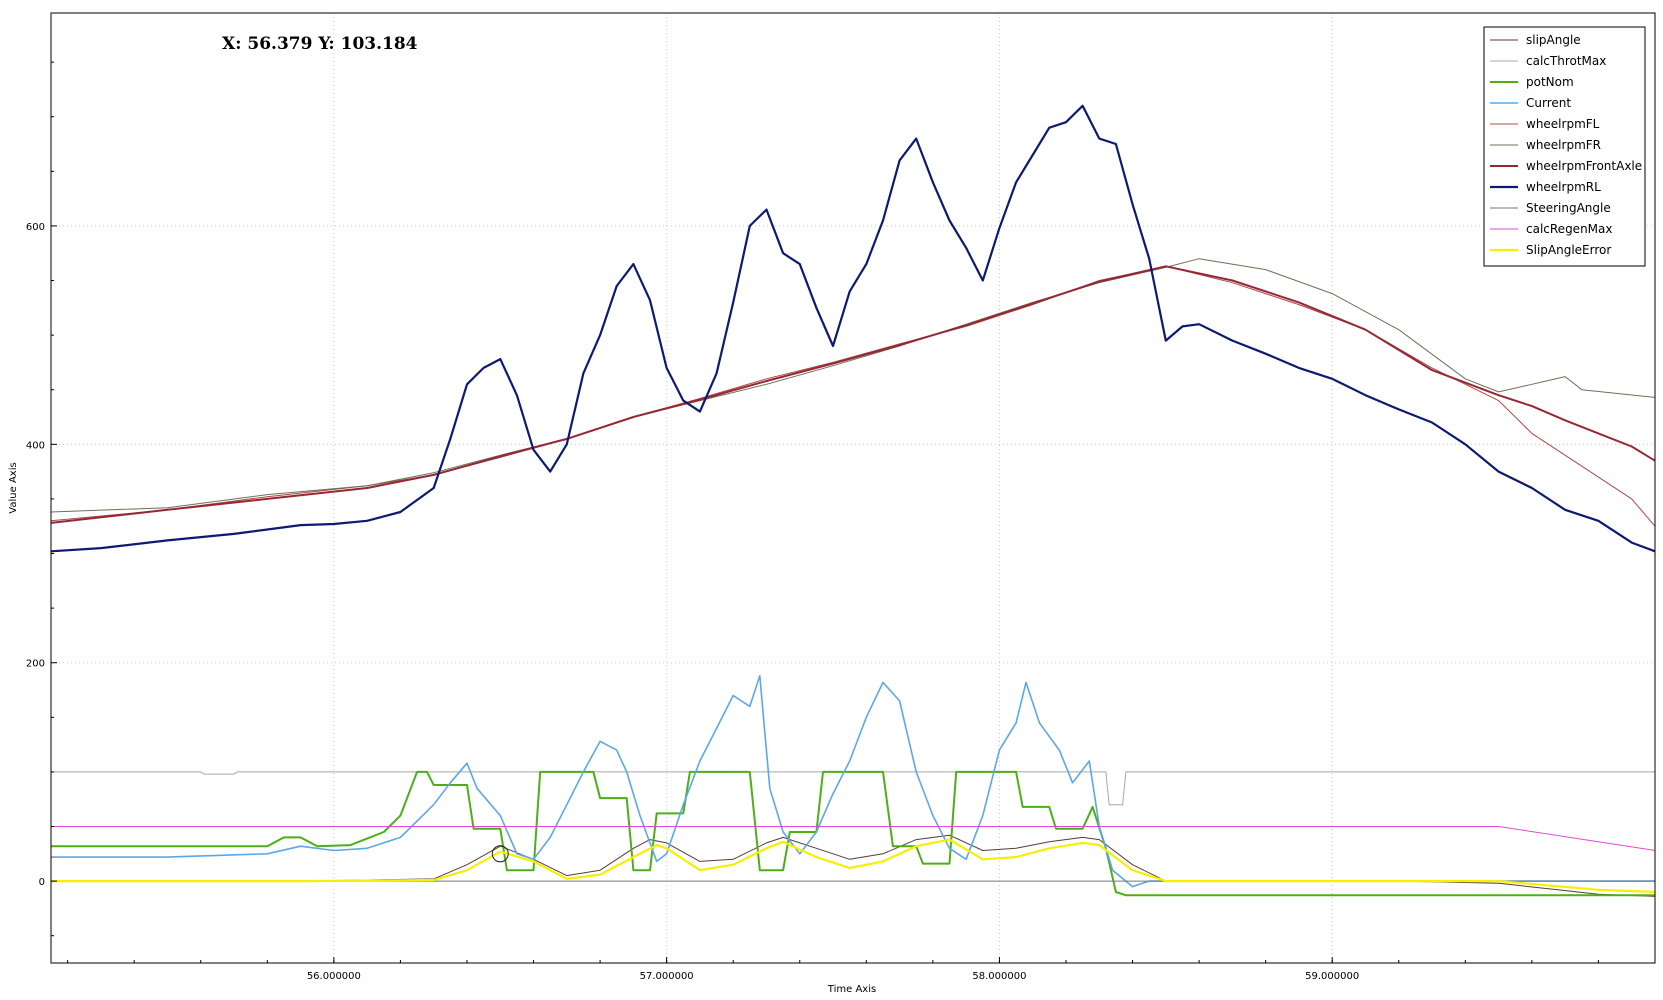 This screenshot has height=1000, width=1663. Describe the element at coordinates (1563, 187) in the screenshot. I see `legend-label: wheelrpmRL` at that location.